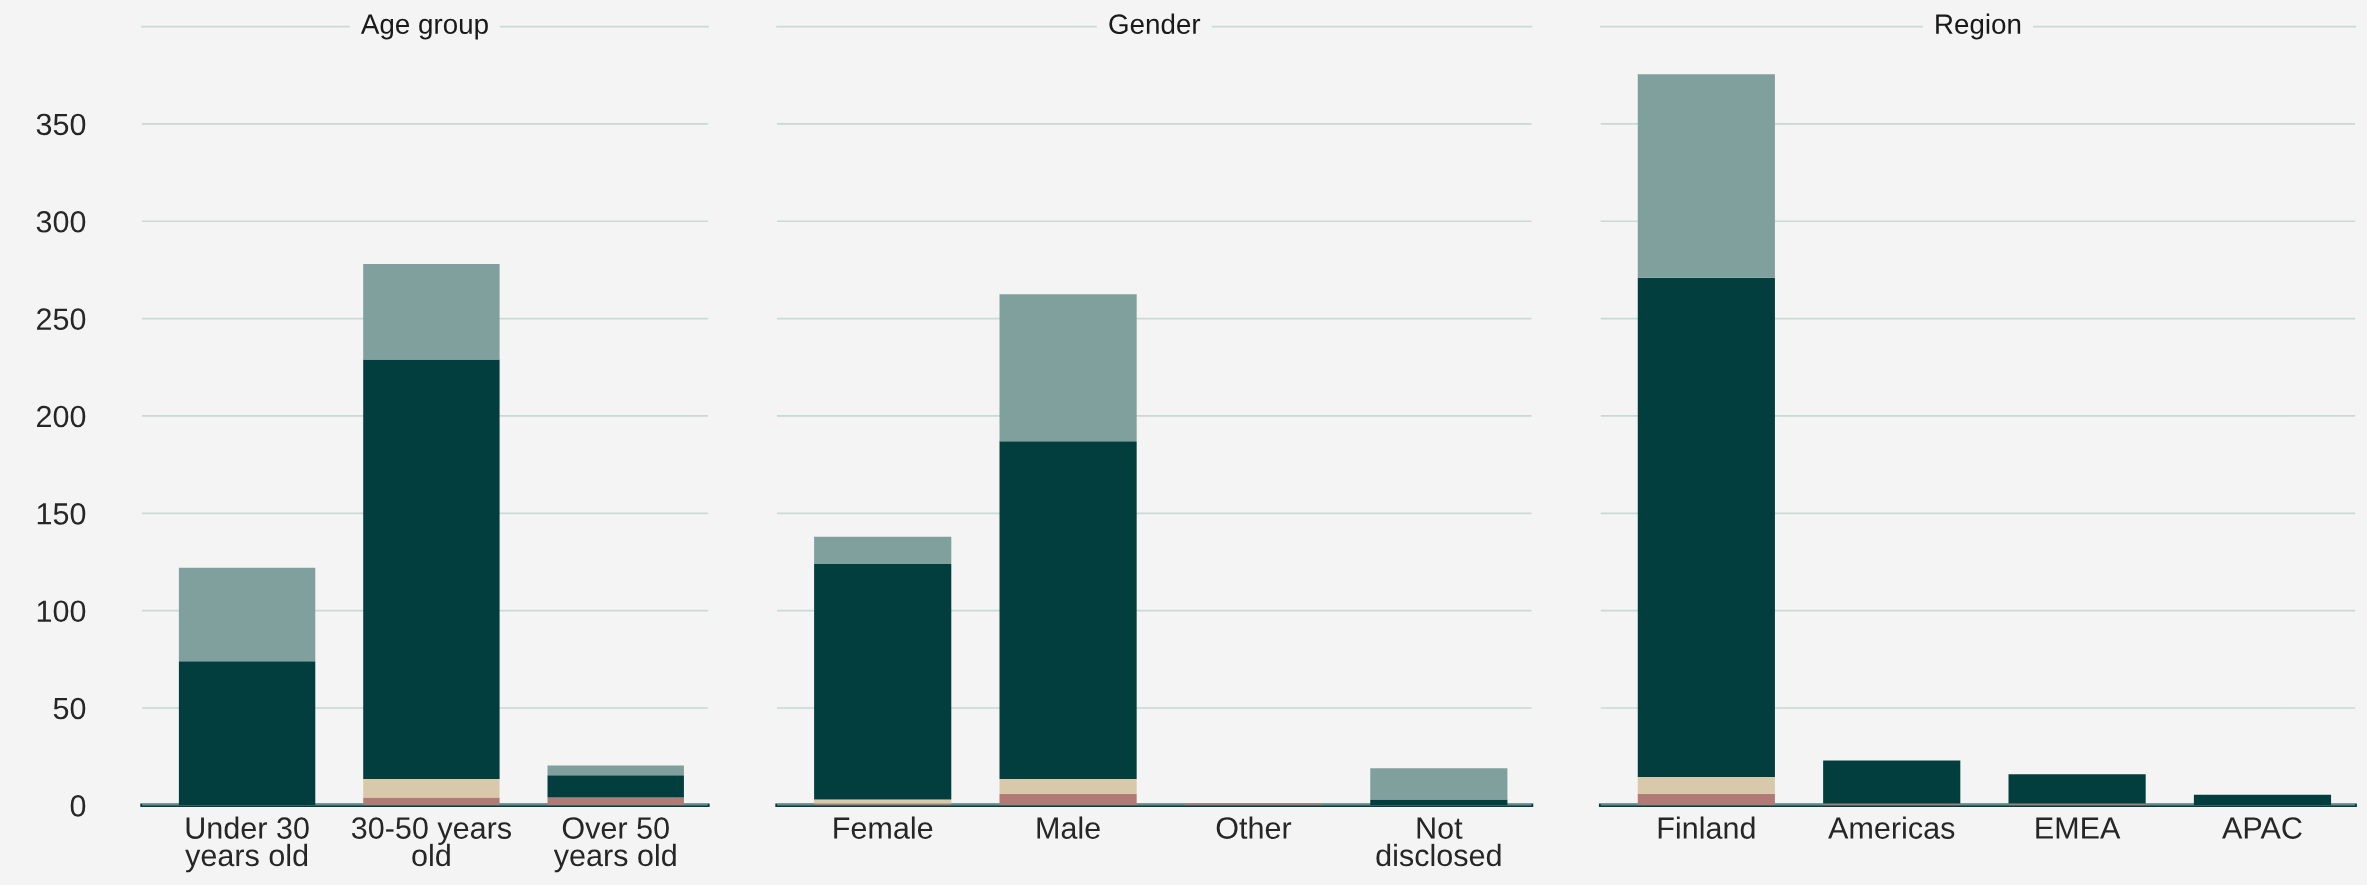 This screenshot has width=2367, height=885. Describe the element at coordinates (883, 827) in the screenshot. I see `x-tick-label: Female` at that location.